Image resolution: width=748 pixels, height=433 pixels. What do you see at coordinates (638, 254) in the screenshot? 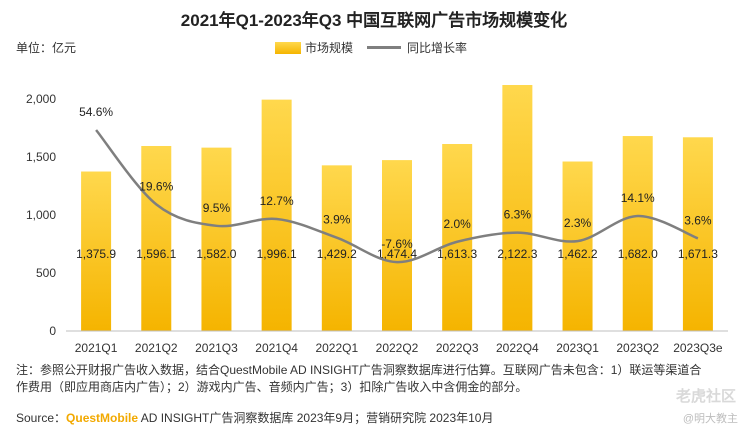
I see `bar-value-label: 1,682.0` at bounding box center [638, 254].